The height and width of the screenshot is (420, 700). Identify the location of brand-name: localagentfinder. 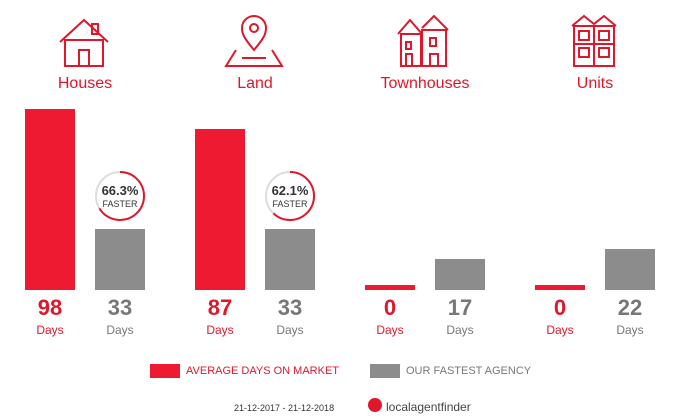
(428, 407).